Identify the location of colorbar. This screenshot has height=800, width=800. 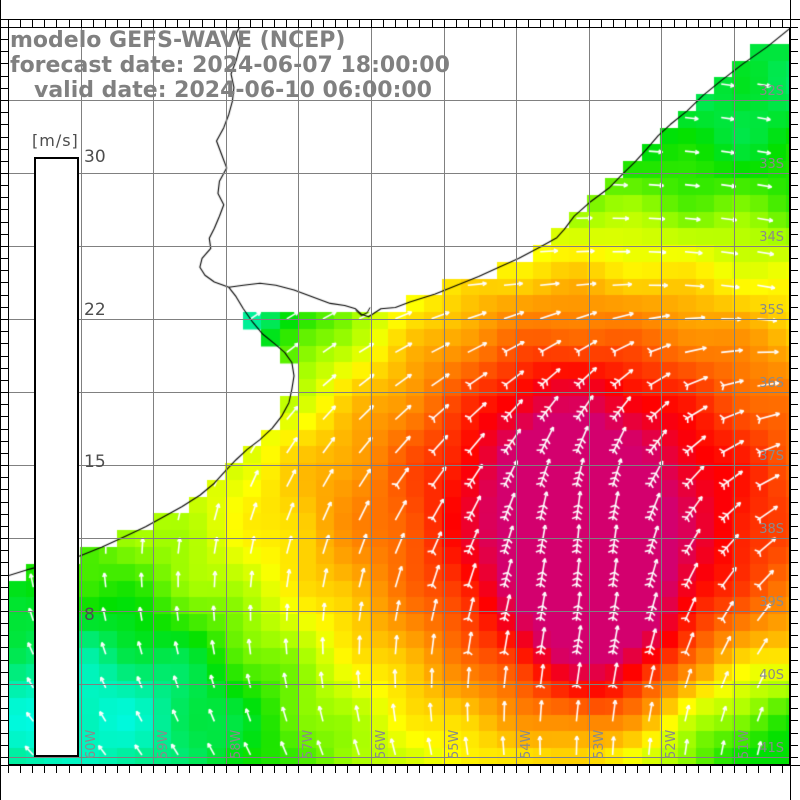
(56, 457).